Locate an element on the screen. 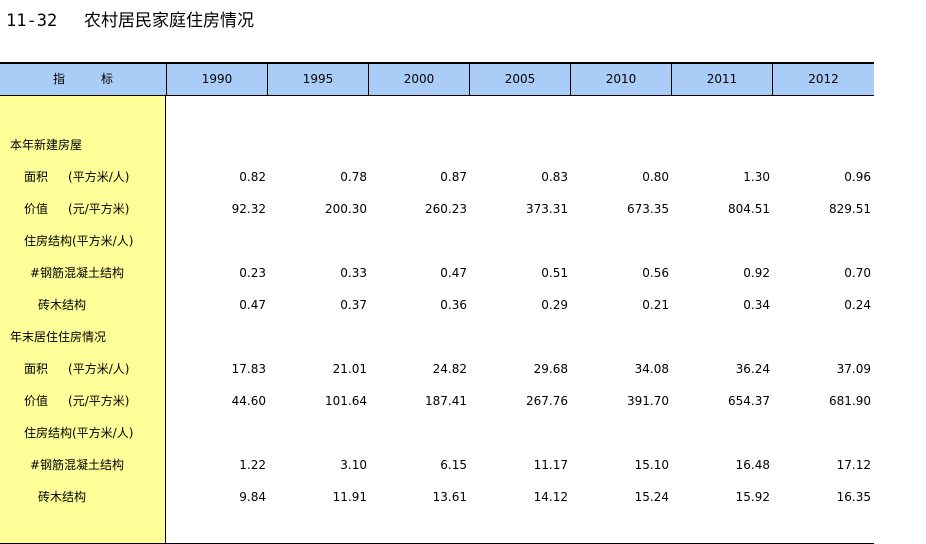 The image size is (926, 544). value-cell-2010: 391.70 is located at coordinates (648, 401).